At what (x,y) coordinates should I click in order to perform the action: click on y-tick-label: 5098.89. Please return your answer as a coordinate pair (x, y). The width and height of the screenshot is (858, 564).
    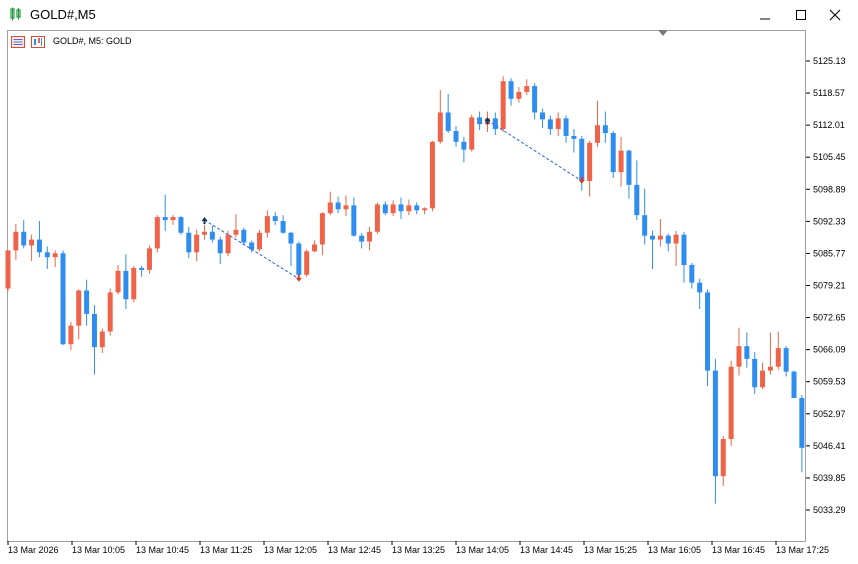
    Looking at the image, I should click on (829, 189).